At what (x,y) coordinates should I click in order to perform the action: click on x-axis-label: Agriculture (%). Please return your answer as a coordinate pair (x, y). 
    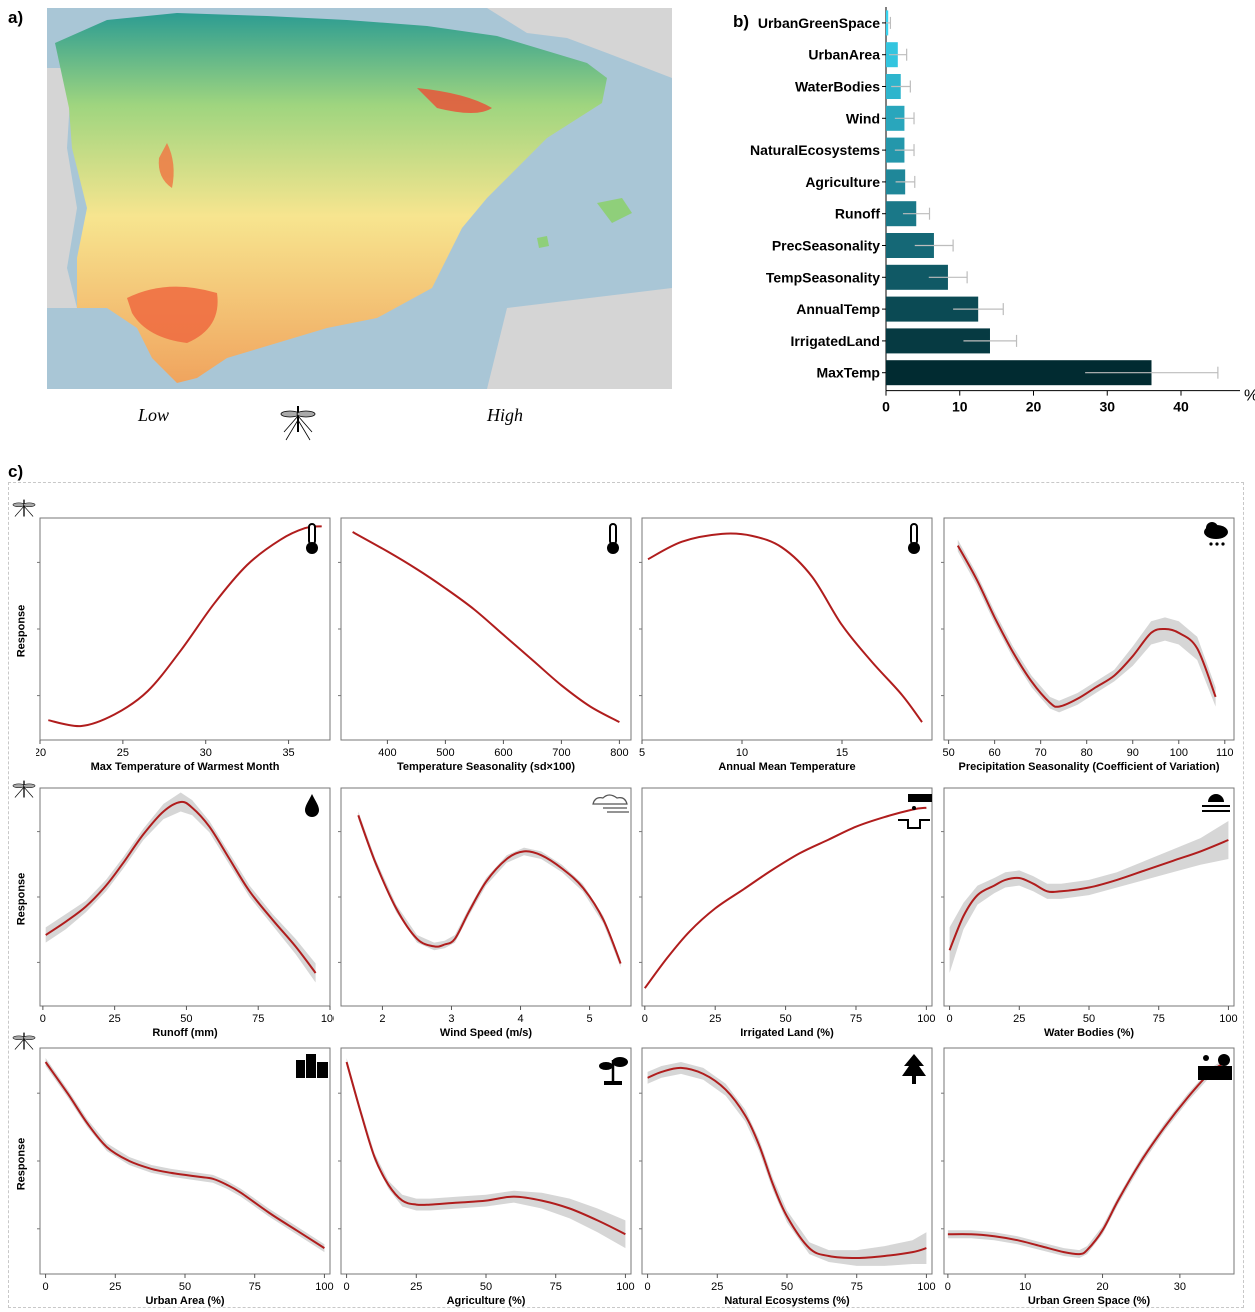
    Looking at the image, I should click on (486, 1301).